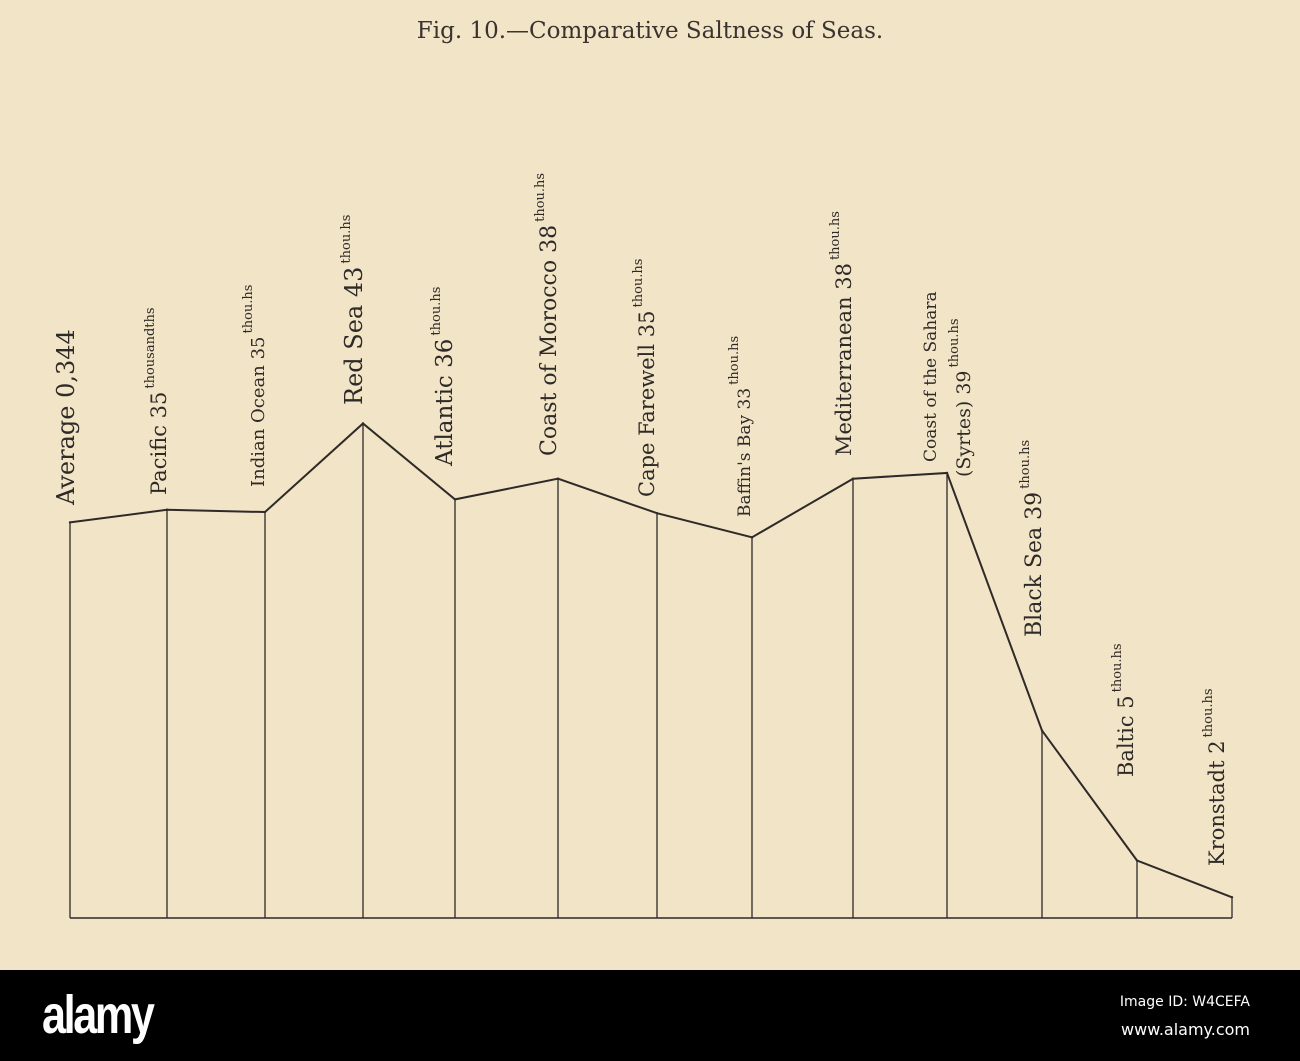 The image size is (1300, 1061). I want to click on label-text: Baffin's Bay 33, so click(745, 452).